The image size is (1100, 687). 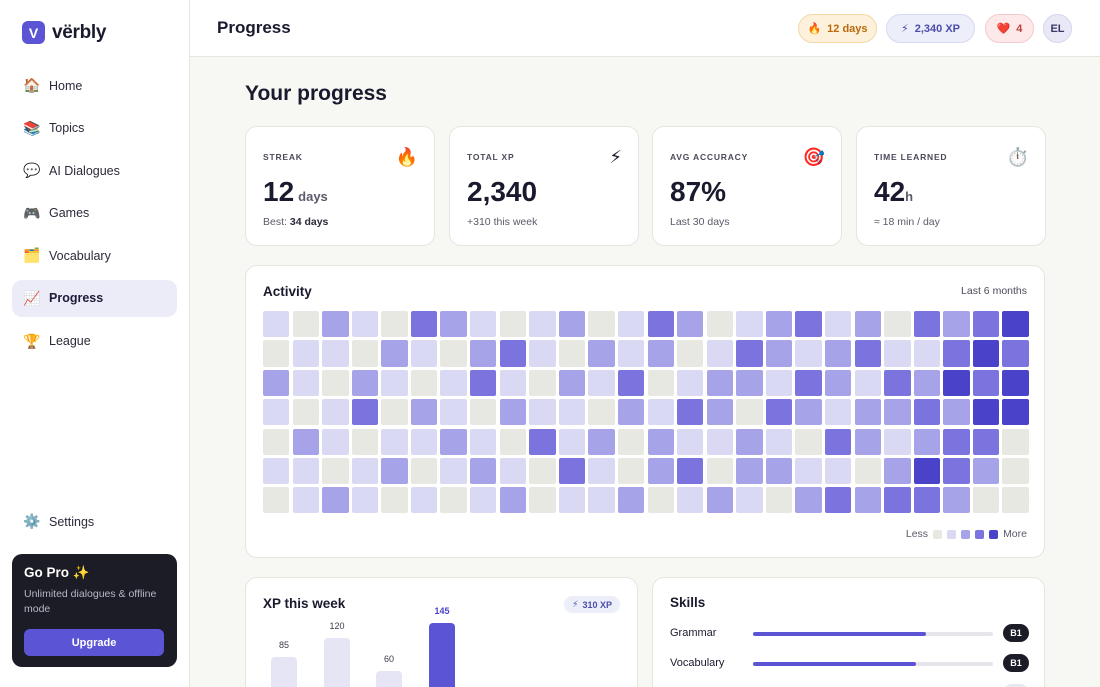 I want to click on avatar: EL, so click(x=1057, y=28).